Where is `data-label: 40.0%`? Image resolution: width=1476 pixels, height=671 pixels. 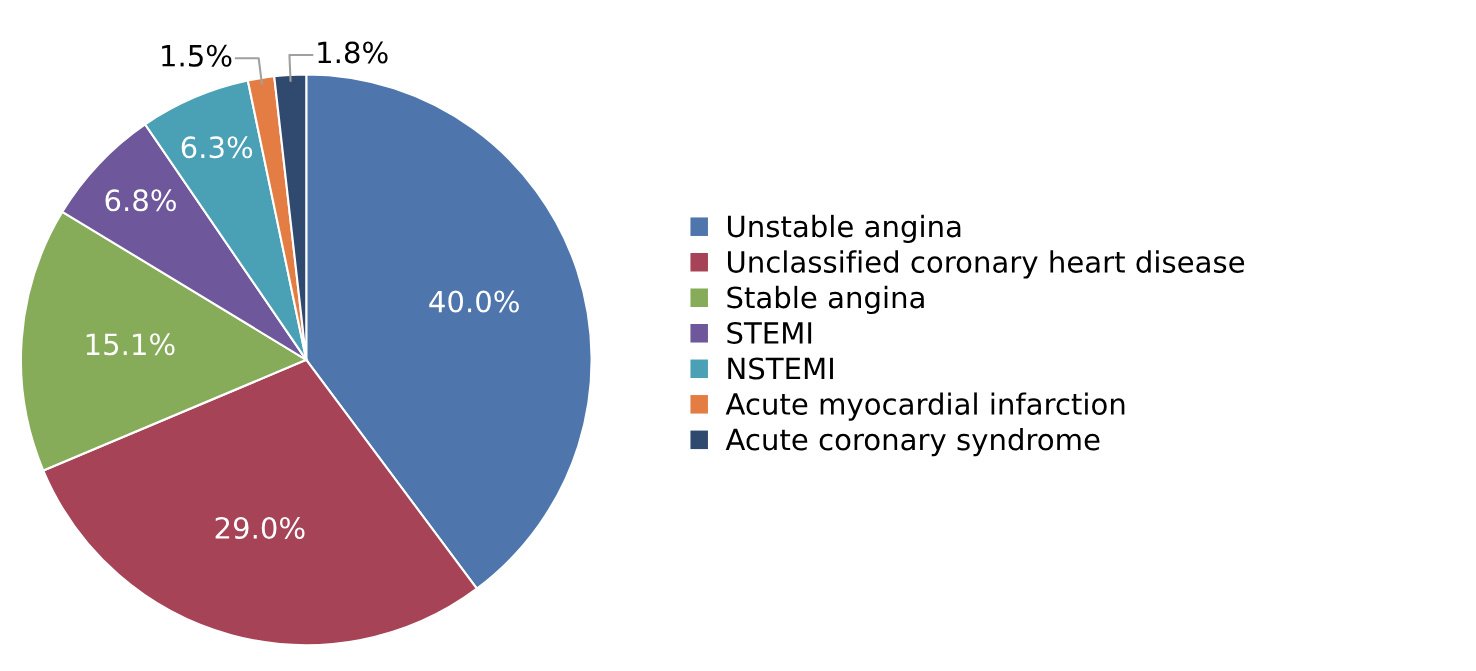
data-label: 40.0% is located at coordinates (474, 301).